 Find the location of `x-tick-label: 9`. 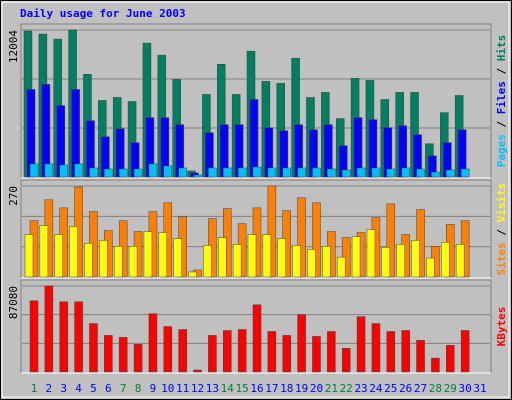

x-tick-label: 9 is located at coordinates (153, 388).